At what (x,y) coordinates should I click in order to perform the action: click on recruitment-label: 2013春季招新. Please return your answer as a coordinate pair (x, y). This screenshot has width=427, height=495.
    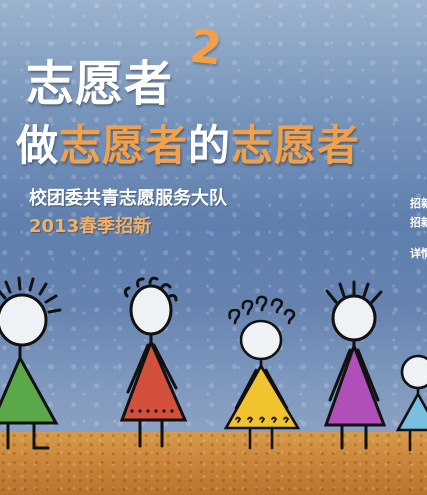
    Looking at the image, I should click on (90, 226).